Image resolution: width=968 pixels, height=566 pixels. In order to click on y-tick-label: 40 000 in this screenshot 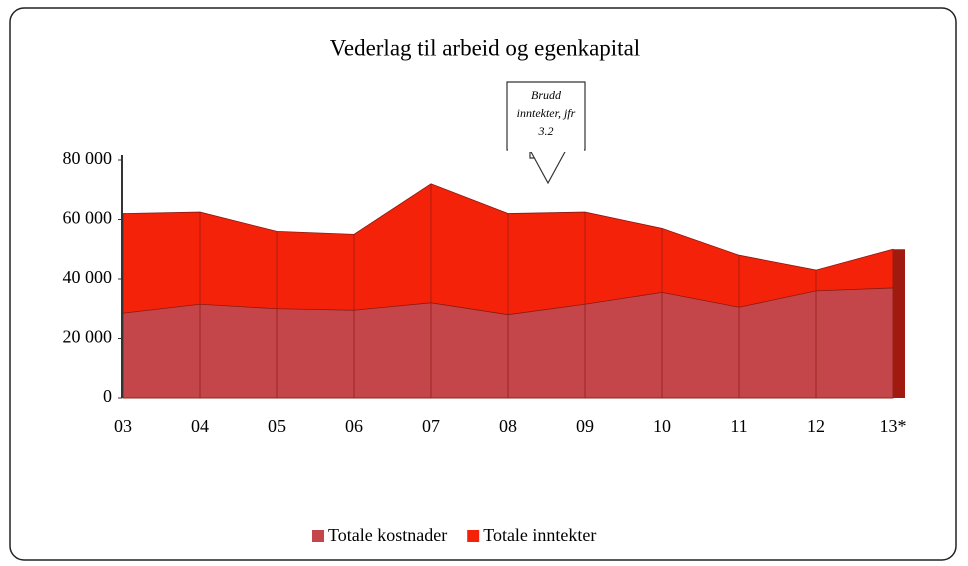, I will do `click(88, 277)`.